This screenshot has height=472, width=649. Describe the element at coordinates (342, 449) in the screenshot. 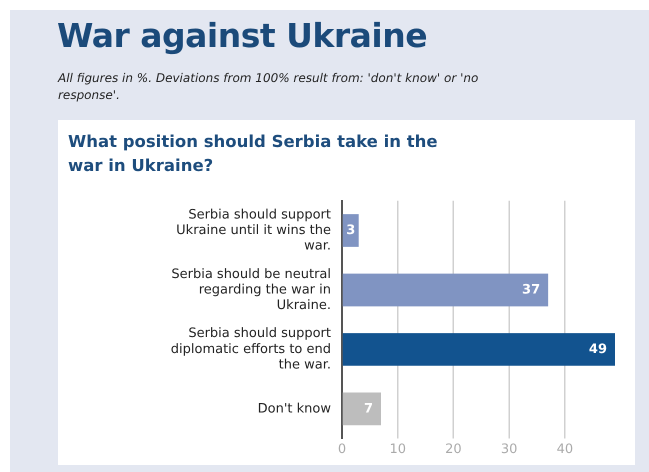

I see `x-tick-label: 0` at that location.